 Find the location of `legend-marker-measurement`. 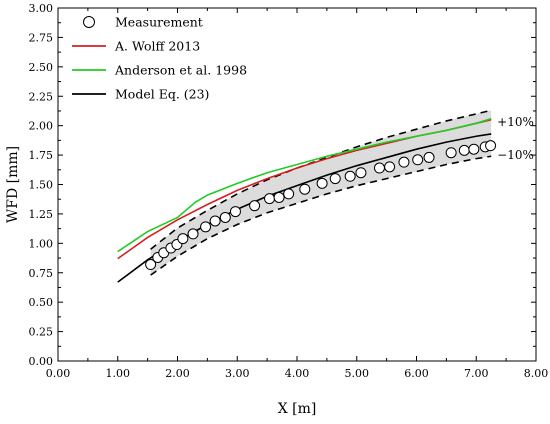

legend-marker-measurement is located at coordinates (89, 22).